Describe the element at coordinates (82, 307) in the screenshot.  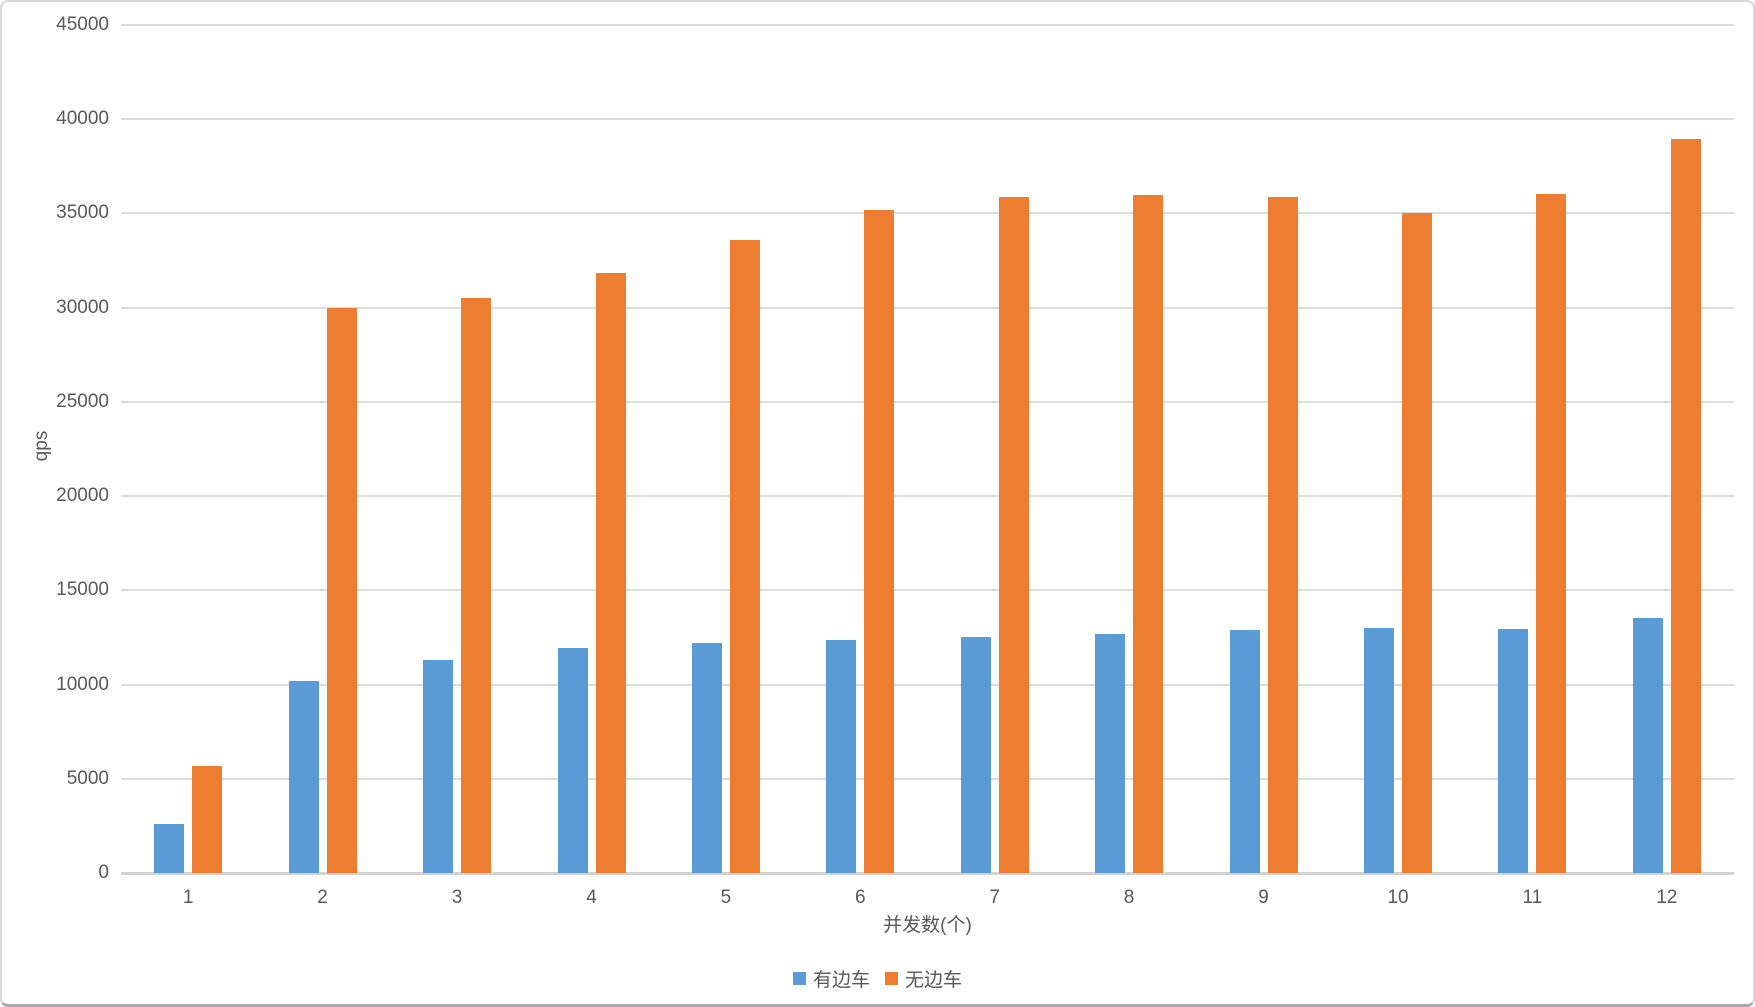
I see `y-tick-label: 30000` at that location.